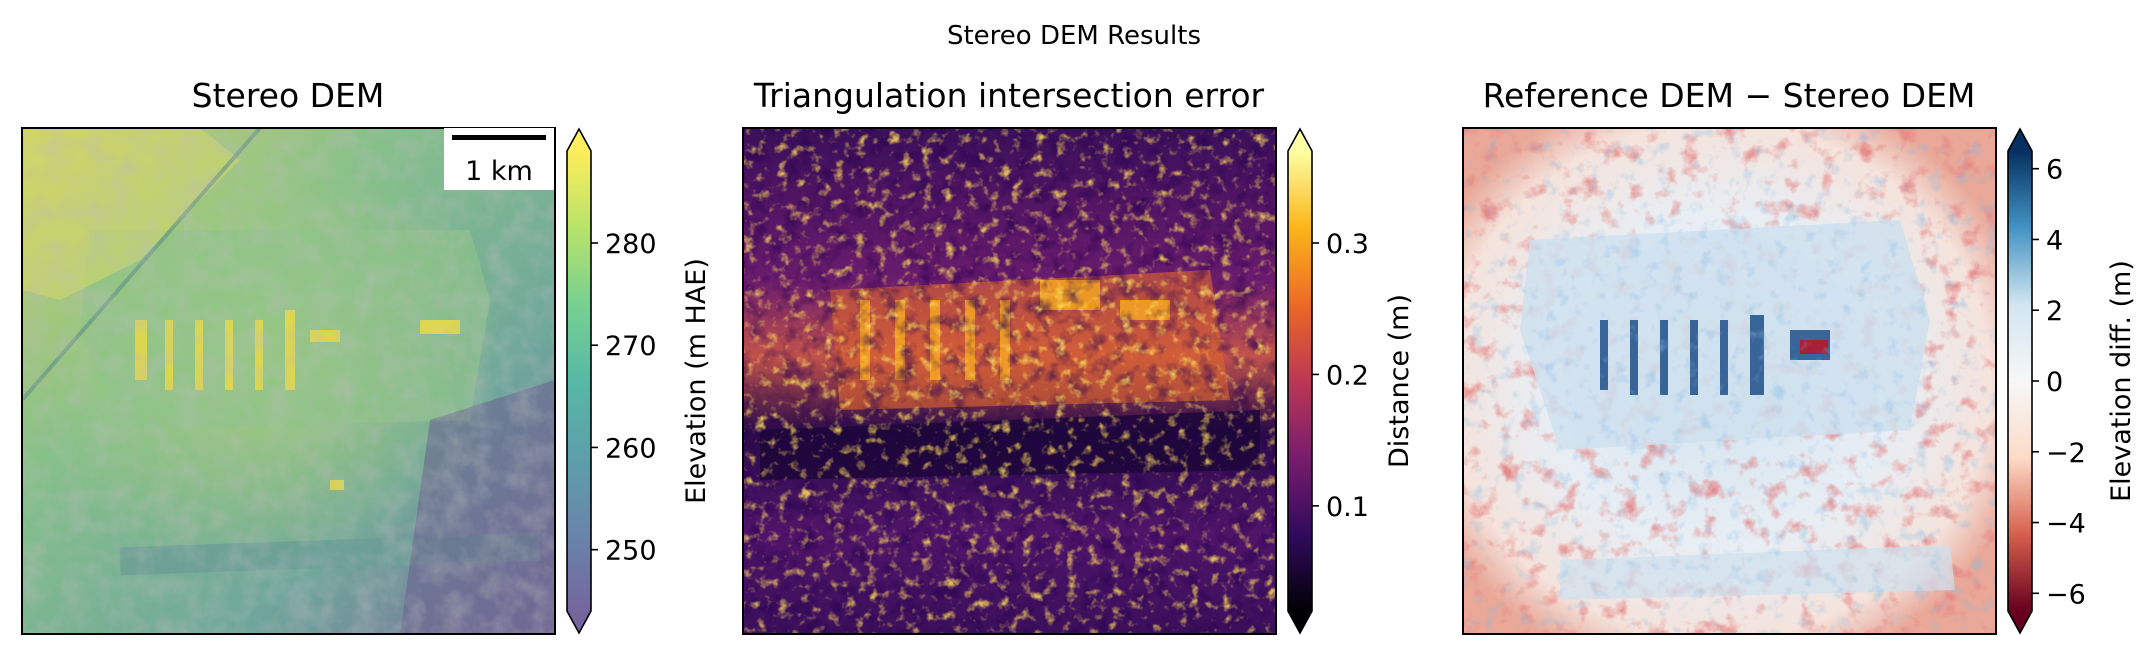 The image size is (2148, 653). I want to click on colorbar-tick-label: 0, so click(2054, 382).